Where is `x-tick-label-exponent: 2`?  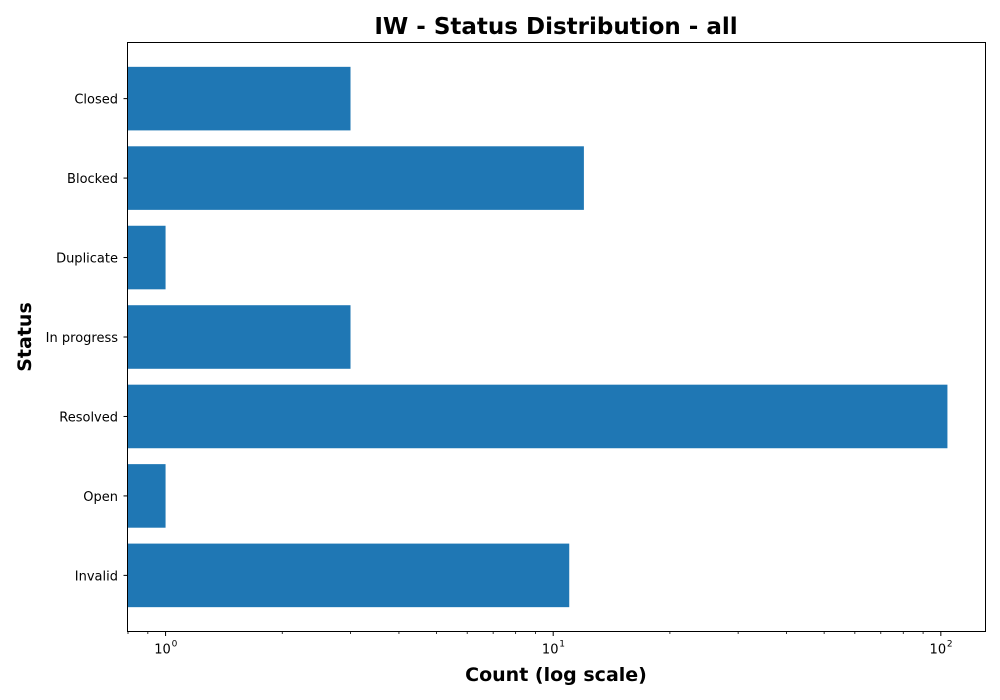
x-tick-label-exponent: 2 is located at coordinates (950, 645).